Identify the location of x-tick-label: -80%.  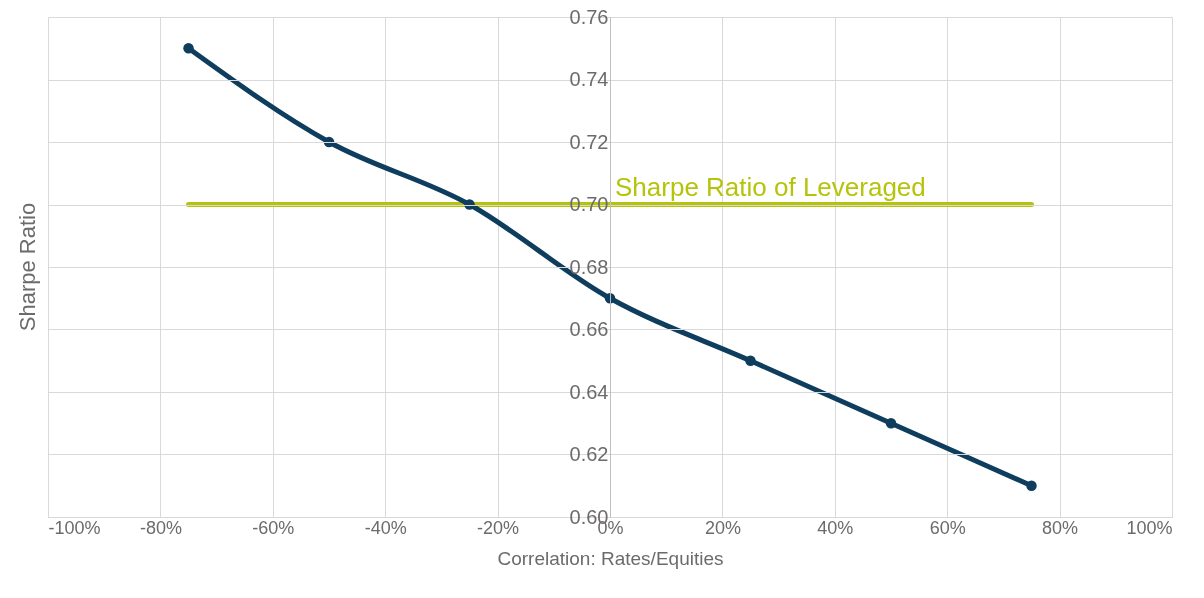
(160, 527).